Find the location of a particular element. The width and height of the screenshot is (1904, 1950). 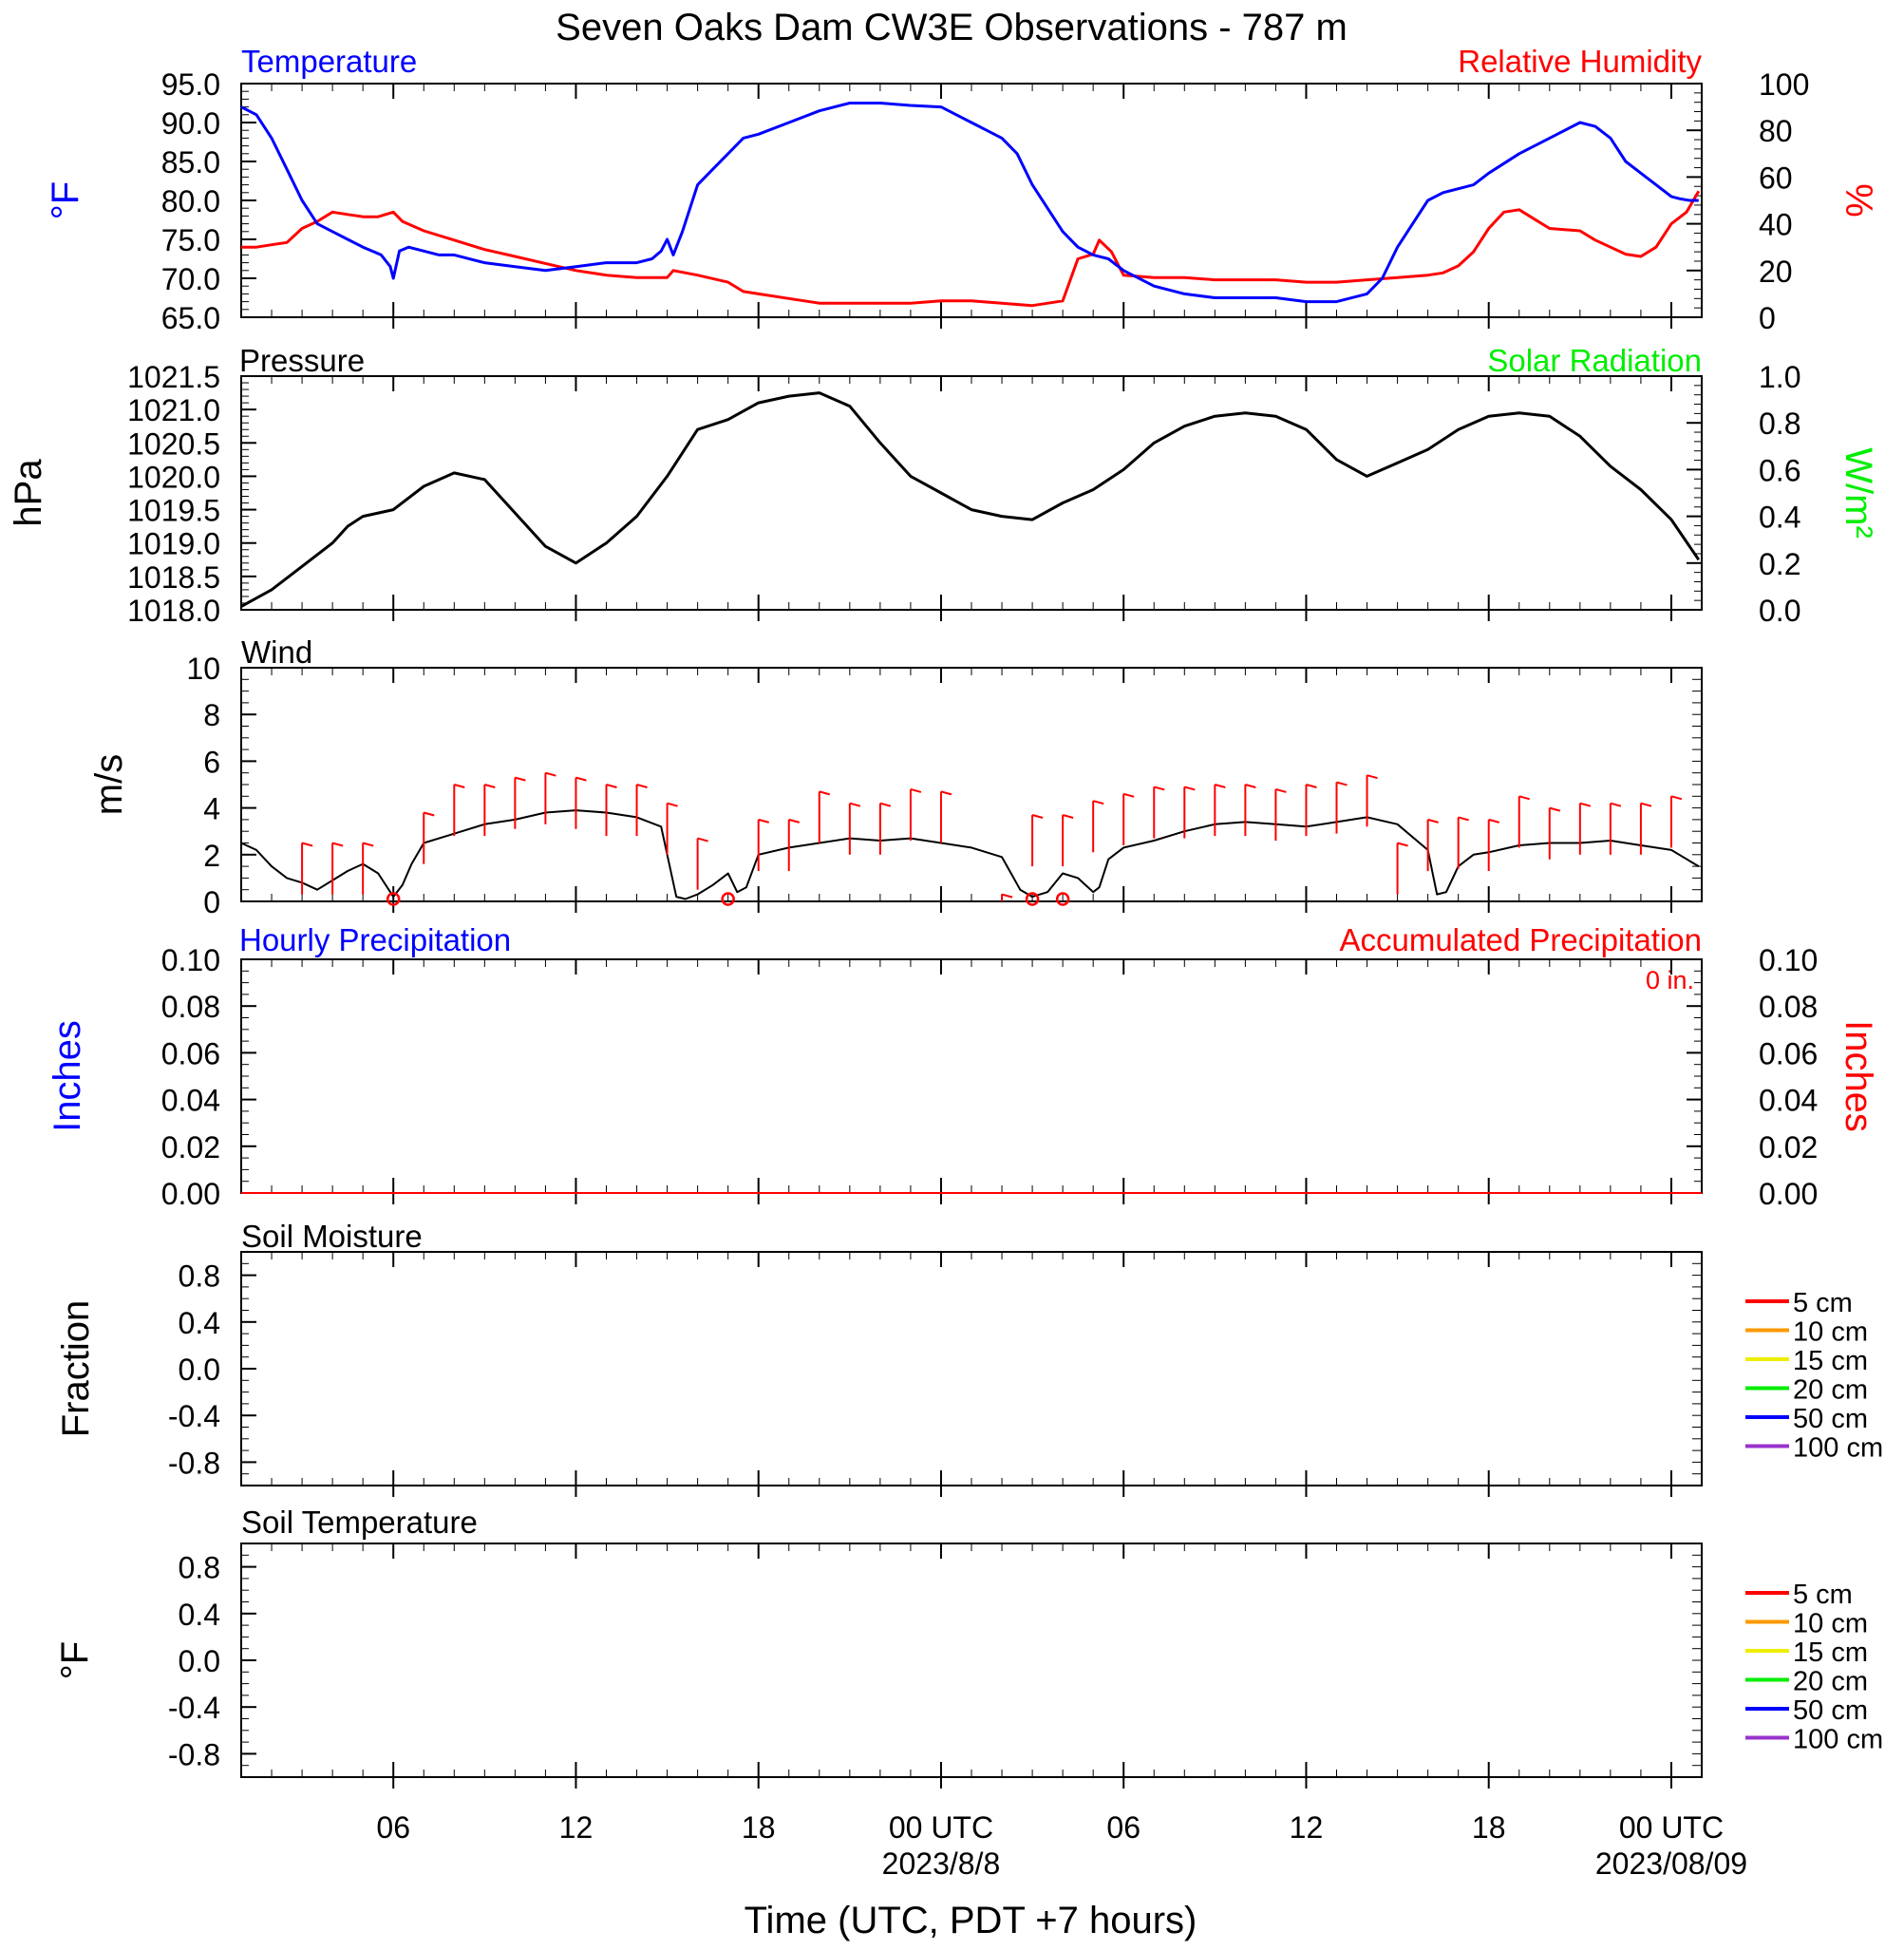

soil-temperature-legend-label: 50 cm is located at coordinates (1831, 1710).